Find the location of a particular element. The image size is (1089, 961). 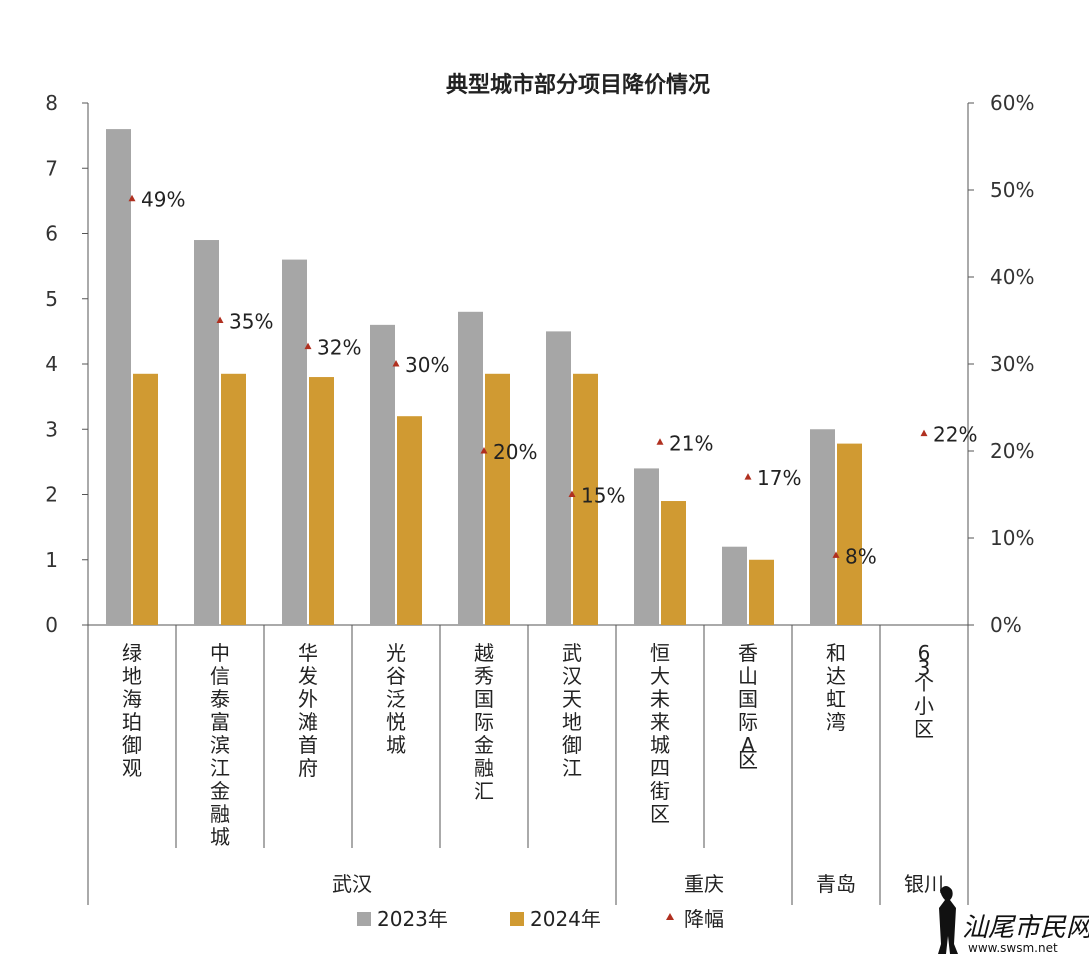

drop-data-label: 20% is located at coordinates (515, 452).